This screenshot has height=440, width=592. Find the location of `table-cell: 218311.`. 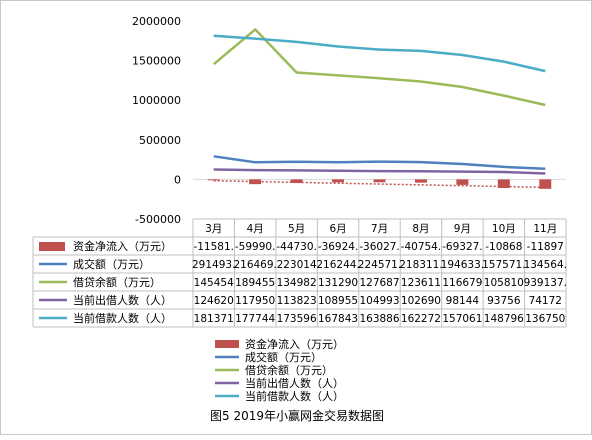

table-cell: 218311. is located at coordinates (420, 265).